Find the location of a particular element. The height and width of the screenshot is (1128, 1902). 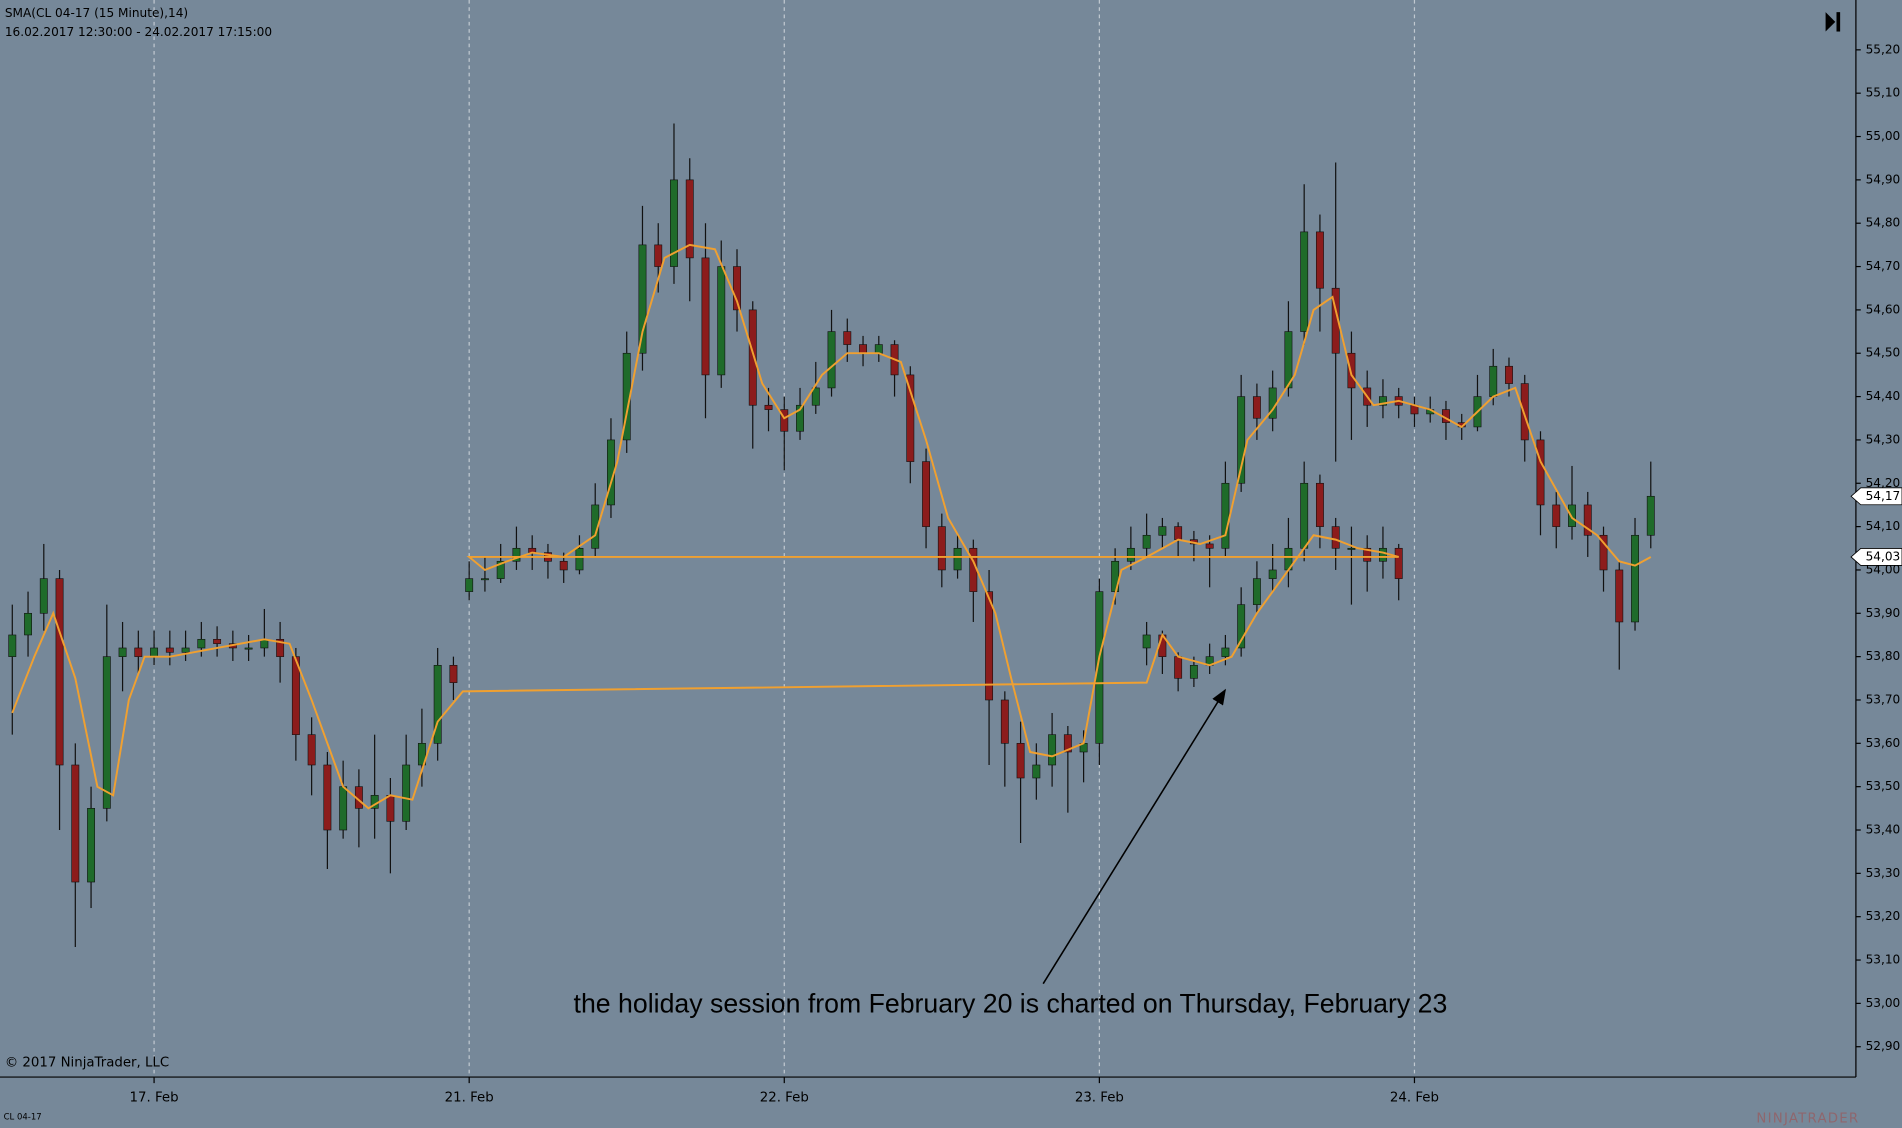

y-tick-label: 54,70 is located at coordinates (1883, 266).